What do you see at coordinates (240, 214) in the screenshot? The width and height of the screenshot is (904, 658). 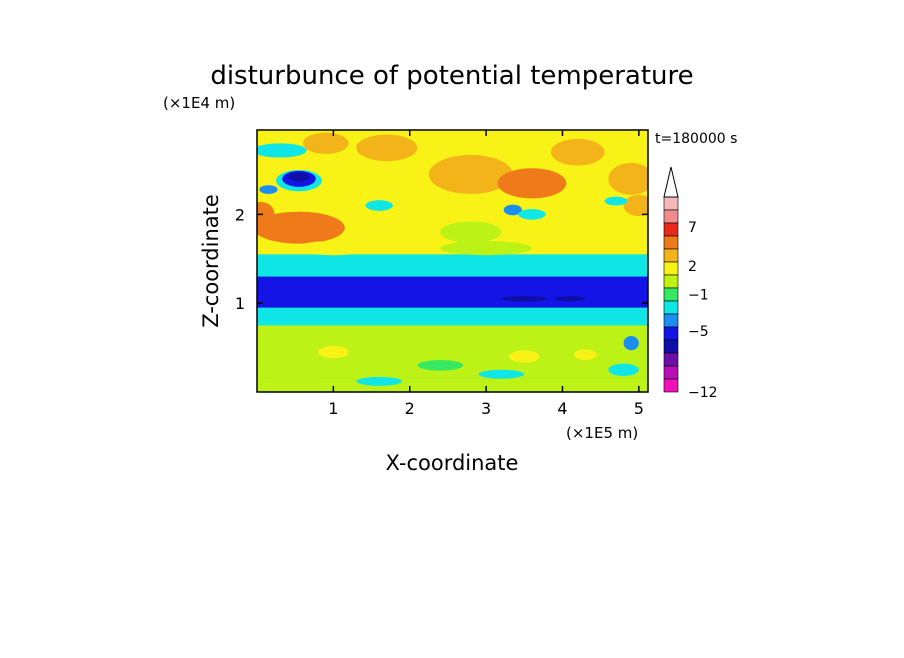 I see `y-tick-label: 2` at bounding box center [240, 214].